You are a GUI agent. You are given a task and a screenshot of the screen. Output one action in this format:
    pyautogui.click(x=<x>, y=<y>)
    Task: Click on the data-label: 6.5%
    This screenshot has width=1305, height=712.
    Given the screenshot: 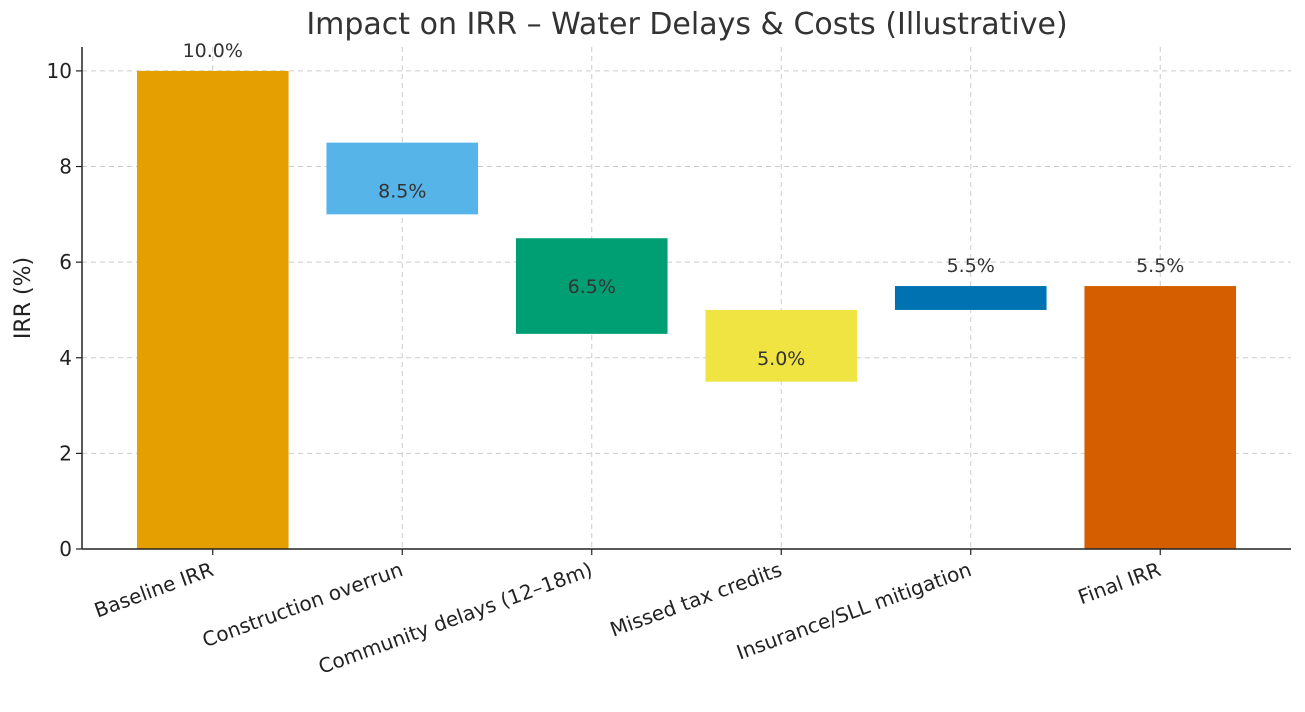 What is the action you would take?
    pyautogui.click(x=592, y=287)
    